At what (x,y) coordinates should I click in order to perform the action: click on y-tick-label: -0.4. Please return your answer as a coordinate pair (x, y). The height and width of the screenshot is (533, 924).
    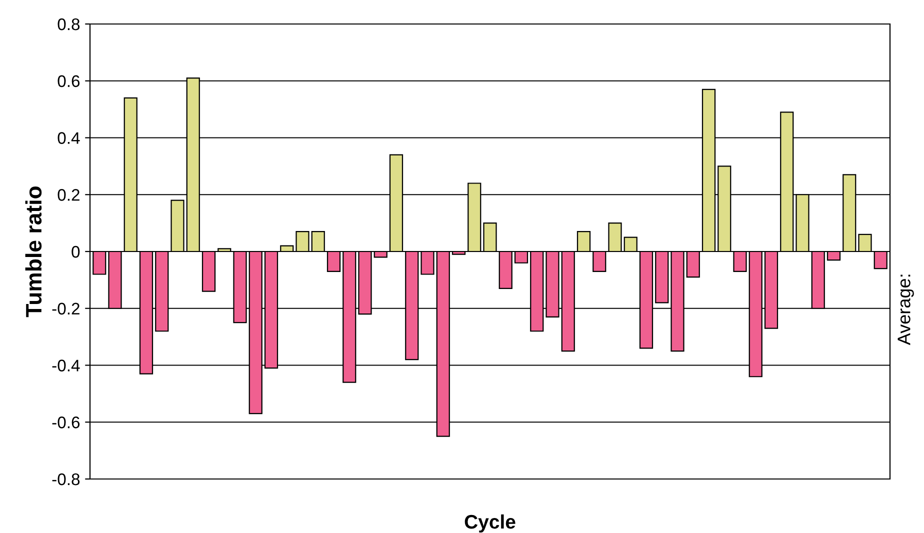
    Looking at the image, I should click on (66, 366).